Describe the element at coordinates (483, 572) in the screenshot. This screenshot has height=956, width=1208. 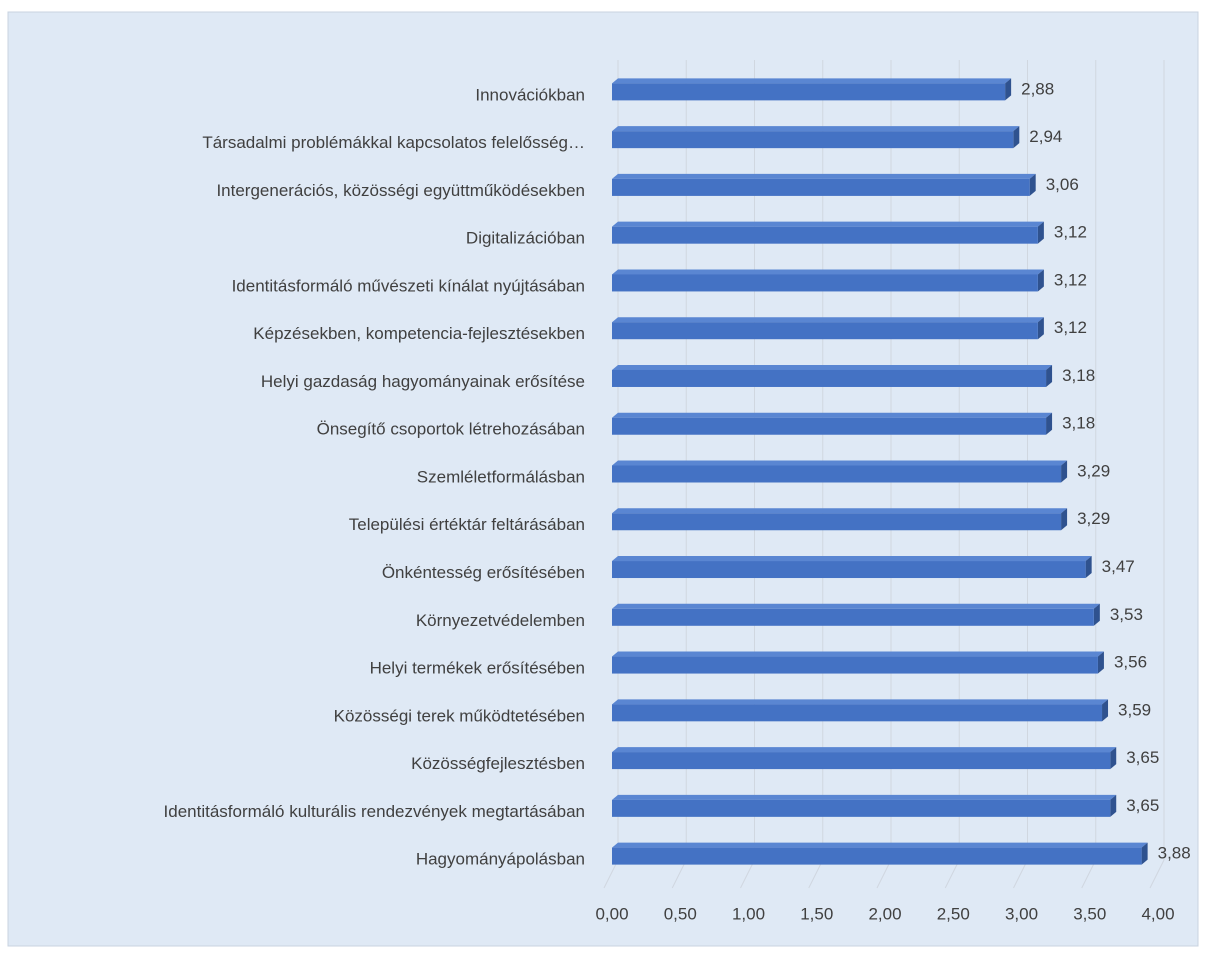
I see `y-tick-label: Önkéntesség erősítésében` at that location.